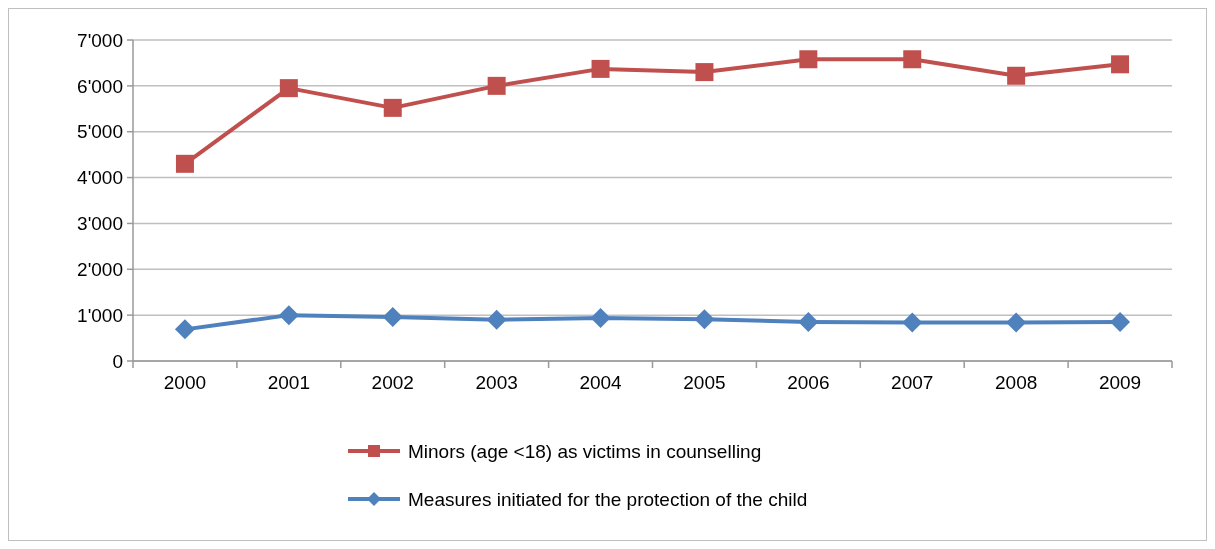 The height and width of the screenshot is (549, 1215). Describe the element at coordinates (704, 382) in the screenshot. I see `x-tick-label: 2005` at that location.